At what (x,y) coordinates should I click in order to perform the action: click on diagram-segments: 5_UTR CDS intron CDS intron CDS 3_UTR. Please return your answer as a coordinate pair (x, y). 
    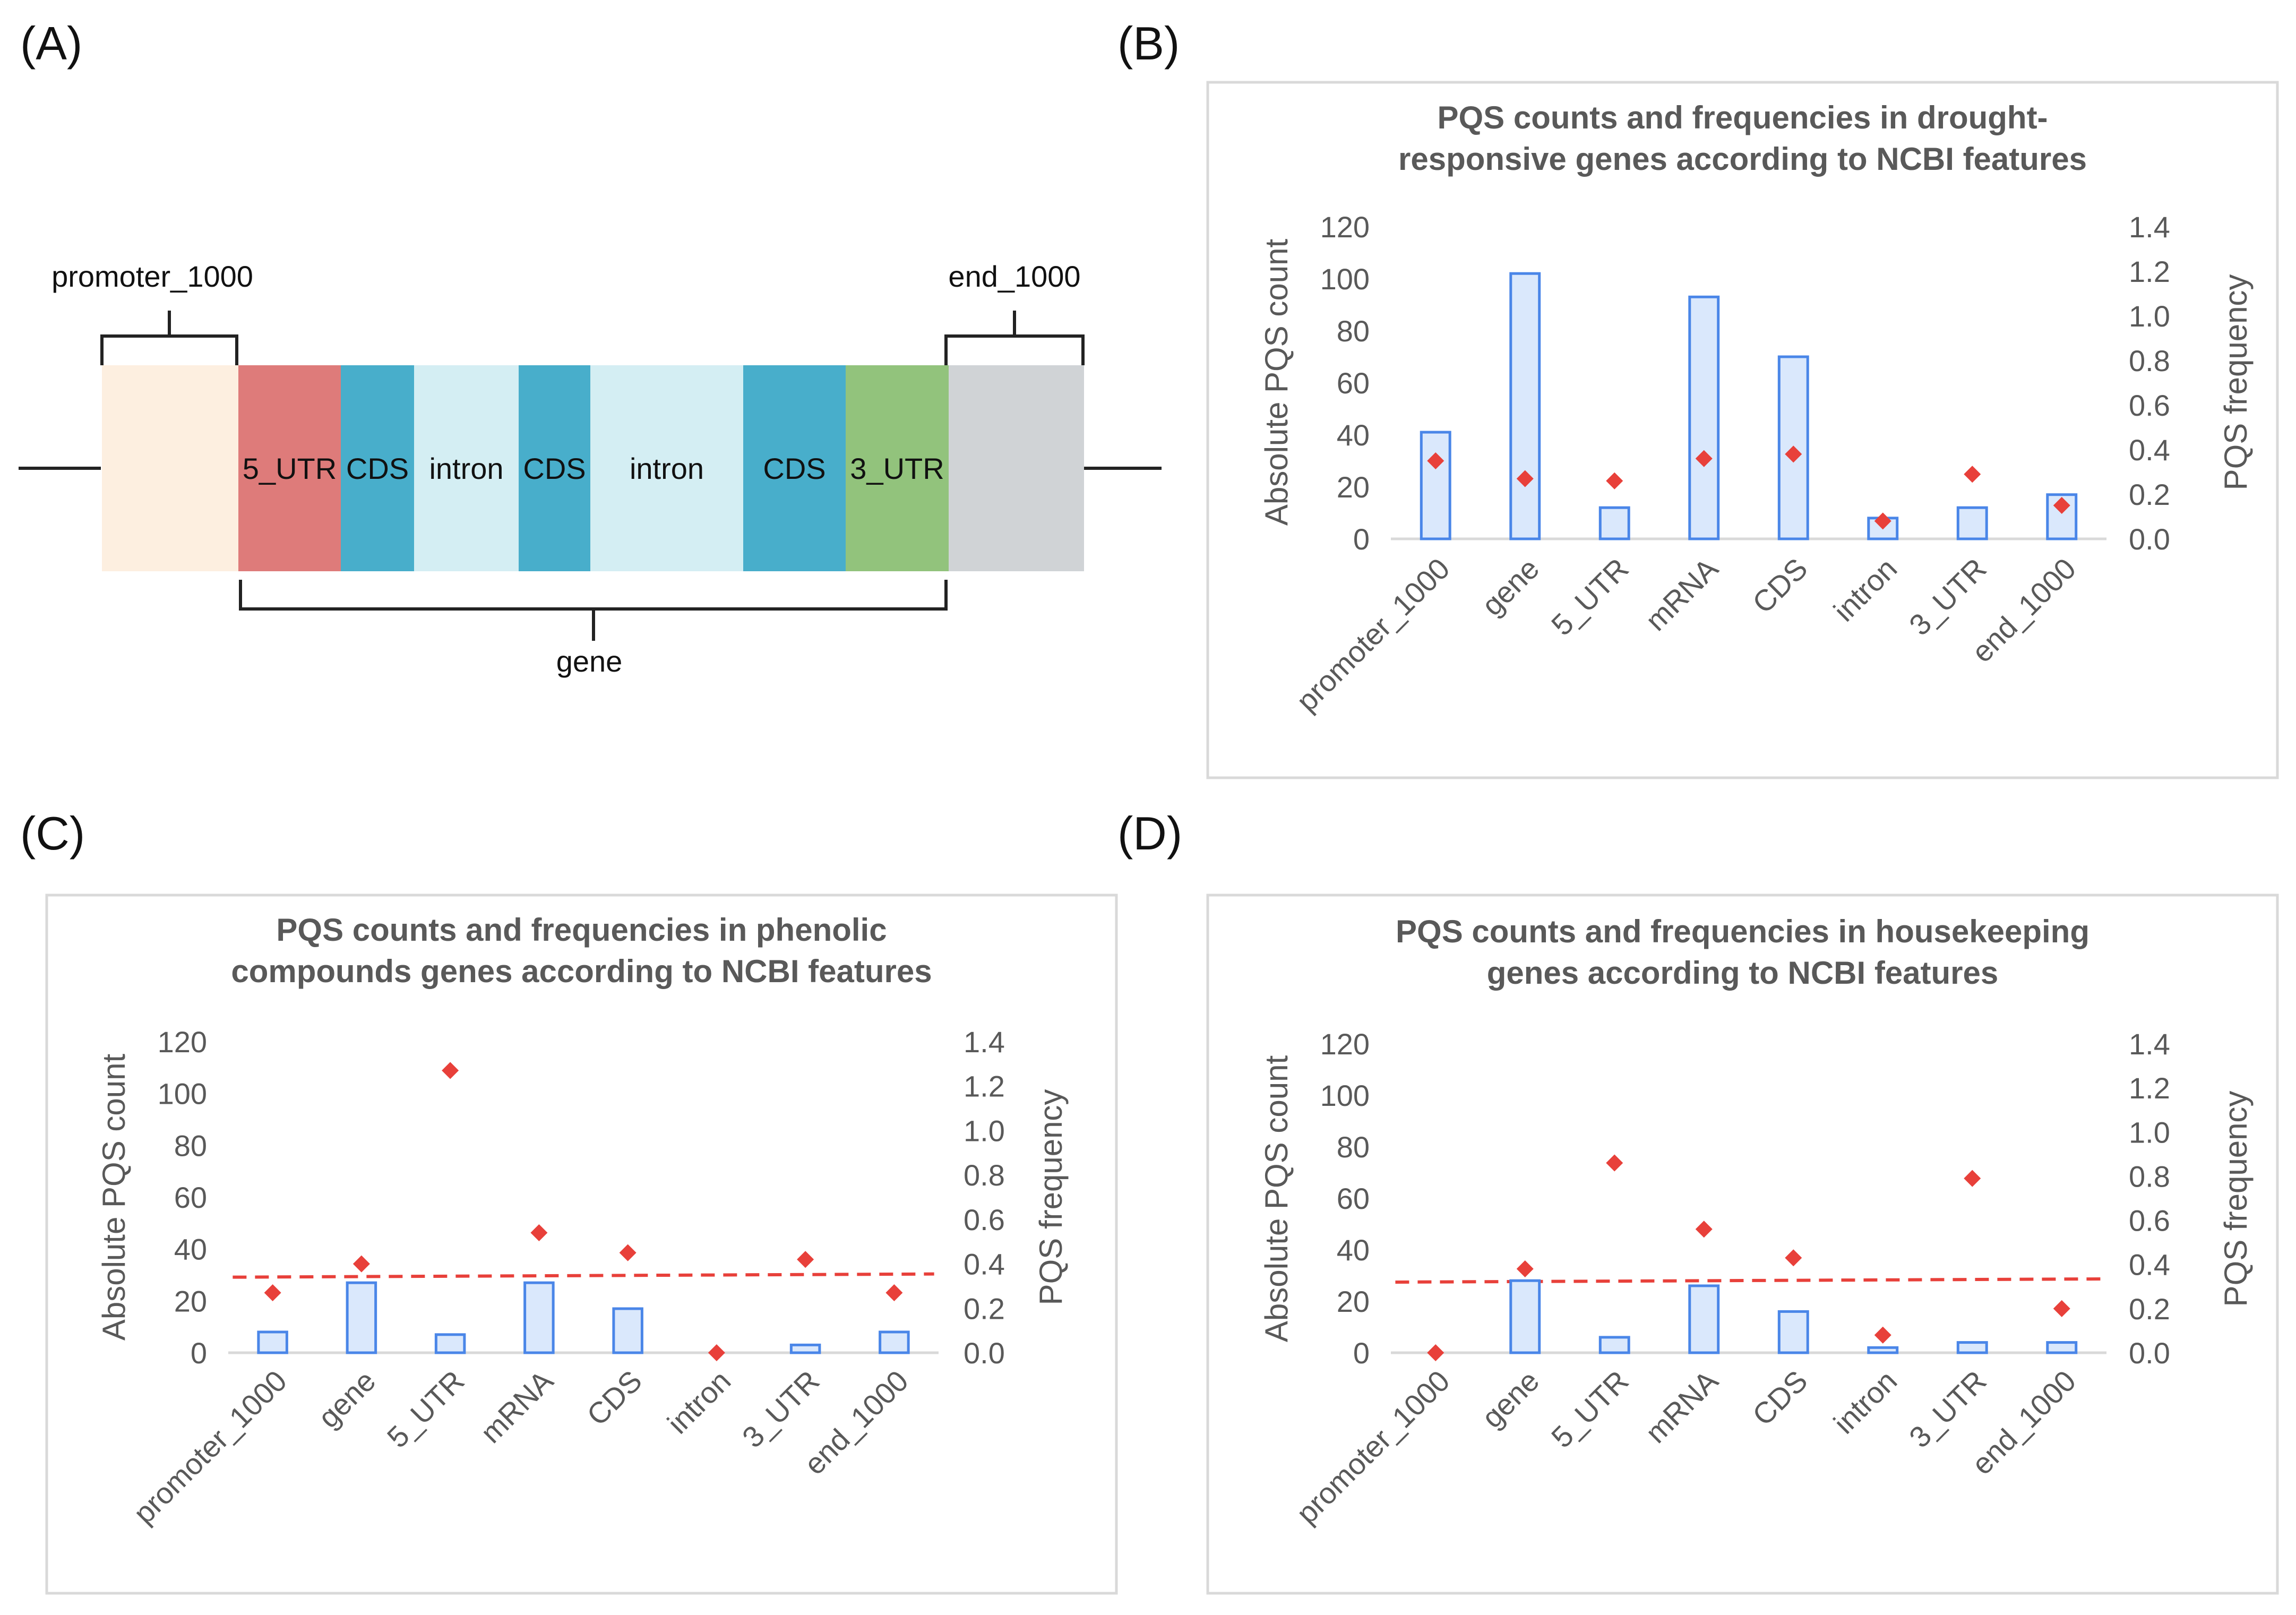
    Looking at the image, I should click on (593, 468).